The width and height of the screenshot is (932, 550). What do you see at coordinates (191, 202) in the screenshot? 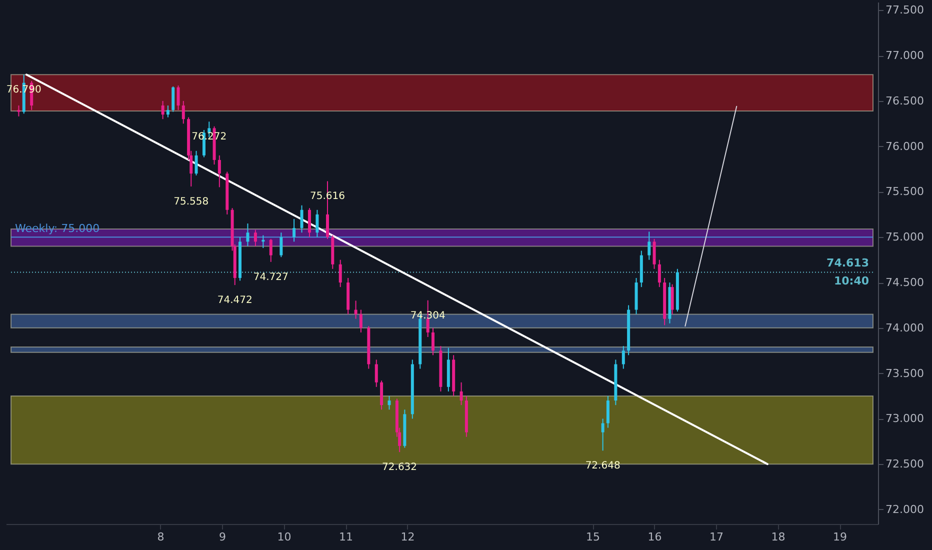
I see `annotation: 75.558` at bounding box center [191, 202].